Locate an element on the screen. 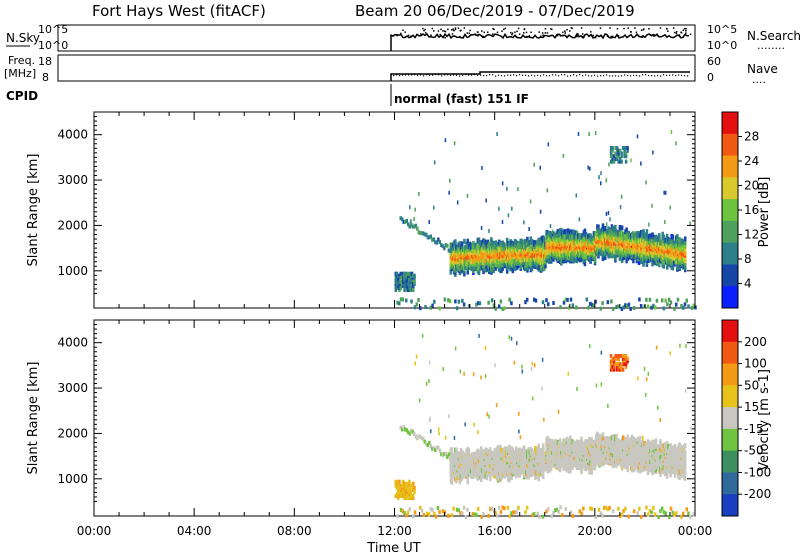 Image resolution: width=800 pixels, height=554 pixels. power-data is located at coordinates (545, 221).